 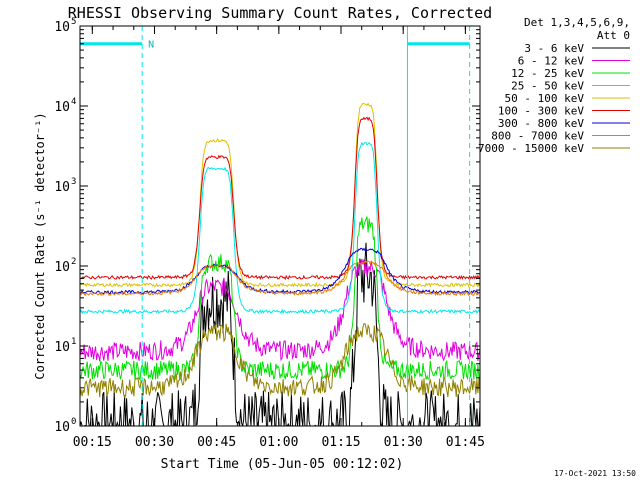 What do you see at coordinates (40, 245) in the screenshot?
I see `y-axis-label: Corrected Count Rate (s⁻¹ detector⁻¹)` at bounding box center [40, 245].